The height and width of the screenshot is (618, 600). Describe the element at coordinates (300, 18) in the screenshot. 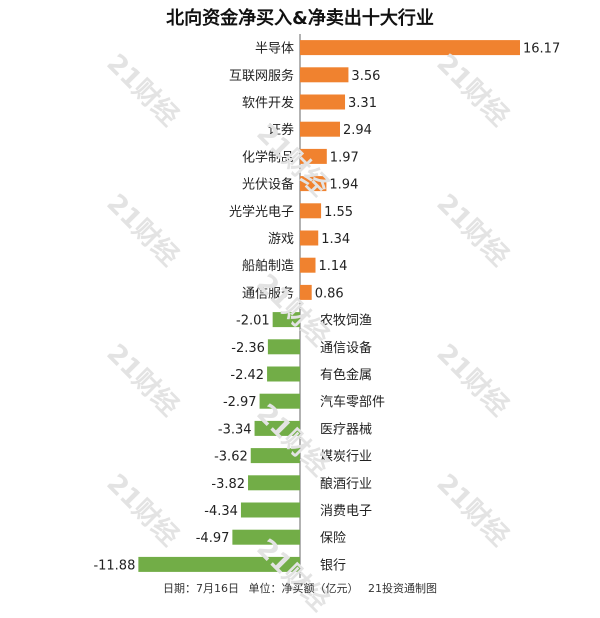

I see `chart-title: 北向资金净买入&净卖出十大行业` at that location.